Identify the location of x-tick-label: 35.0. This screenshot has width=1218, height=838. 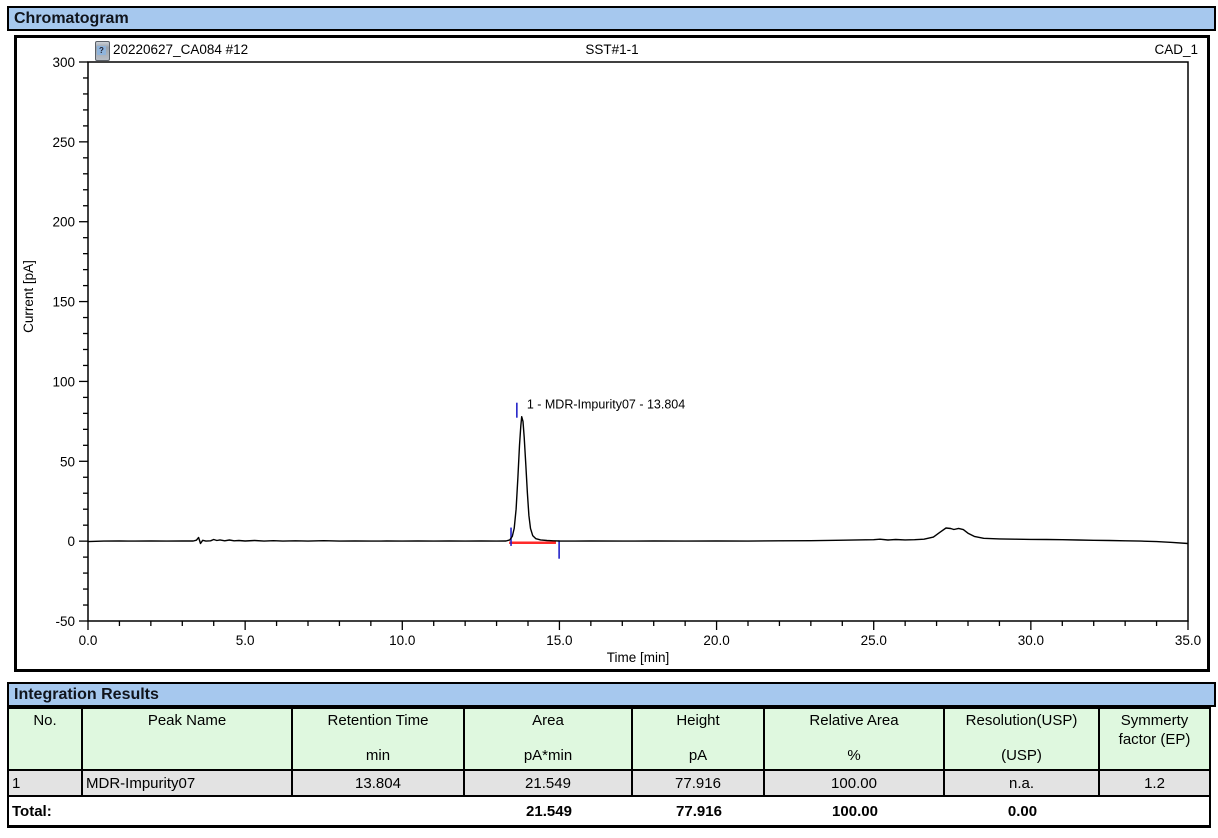
(1188, 640).